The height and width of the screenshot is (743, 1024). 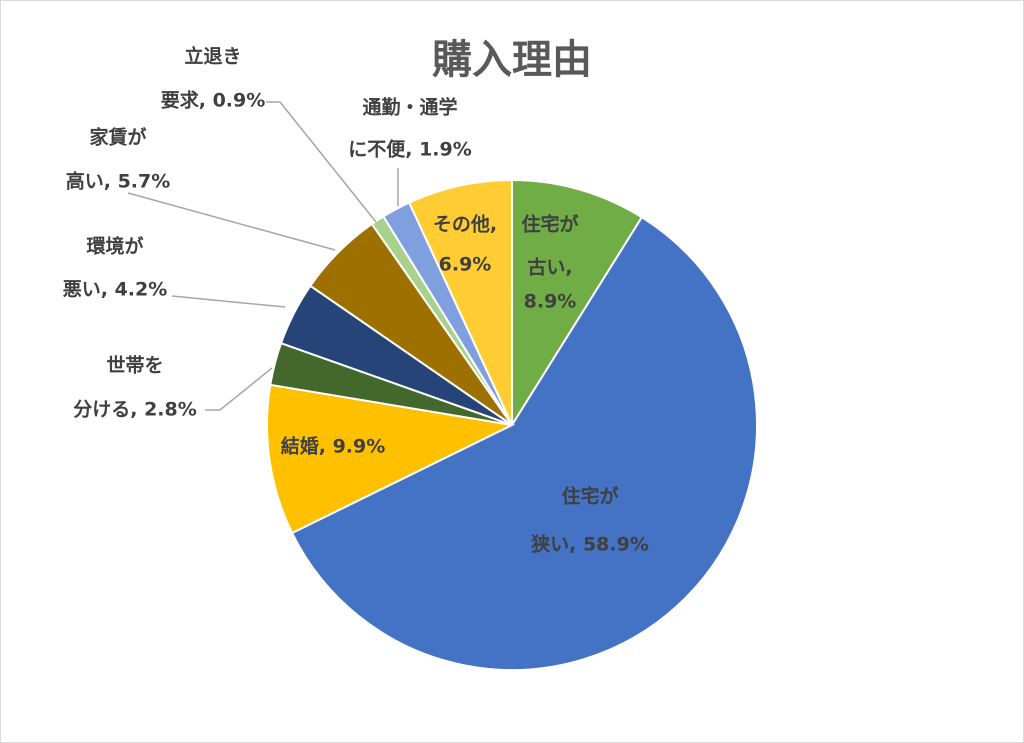 What do you see at coordinates (549, 267) in the screenshot?
I see `data-label: 古い,` at bounding box center [549, 267].